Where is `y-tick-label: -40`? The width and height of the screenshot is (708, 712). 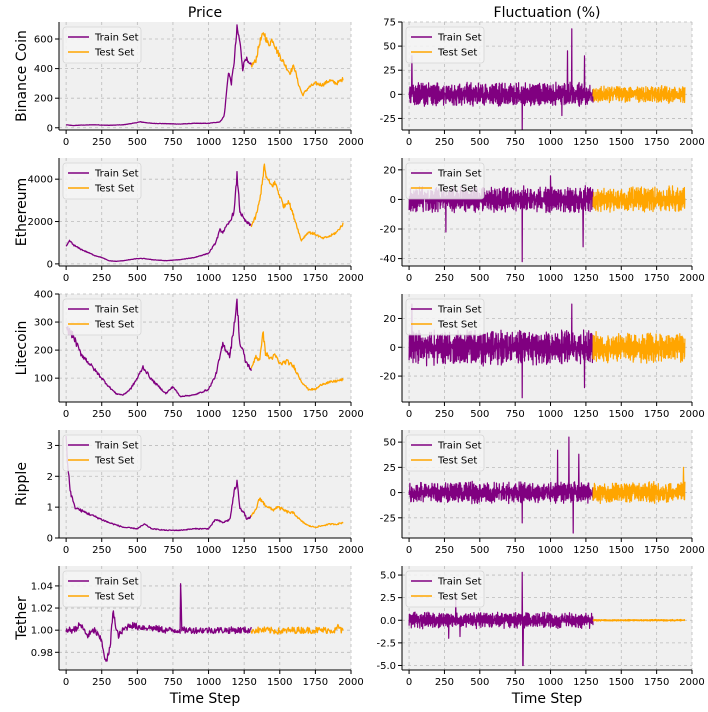
y-tick-label: -40 is located at coordinates (388, 259).